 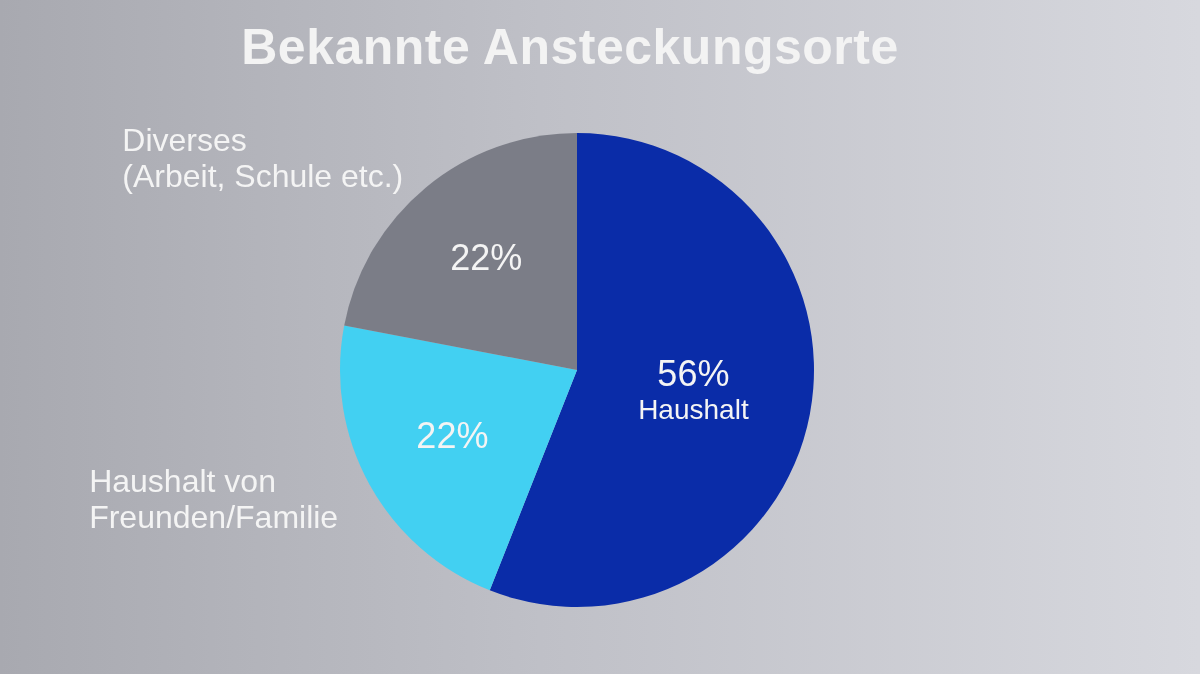 What do you see at coordinates (214, 499) in the screenshot?
I see `slice-label: Haushalt von Freunden/Familie` at bounding box center [214, 499].